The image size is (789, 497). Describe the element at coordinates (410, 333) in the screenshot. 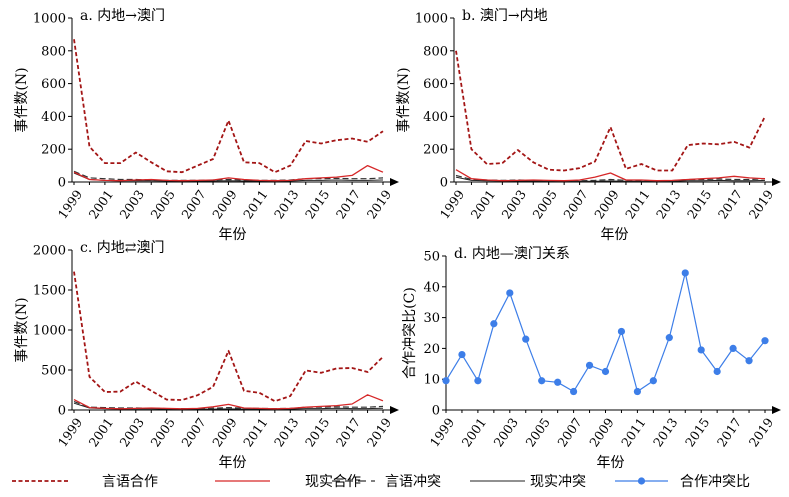

I see `y-axis-label: 合作冲突比(C)` at that location.